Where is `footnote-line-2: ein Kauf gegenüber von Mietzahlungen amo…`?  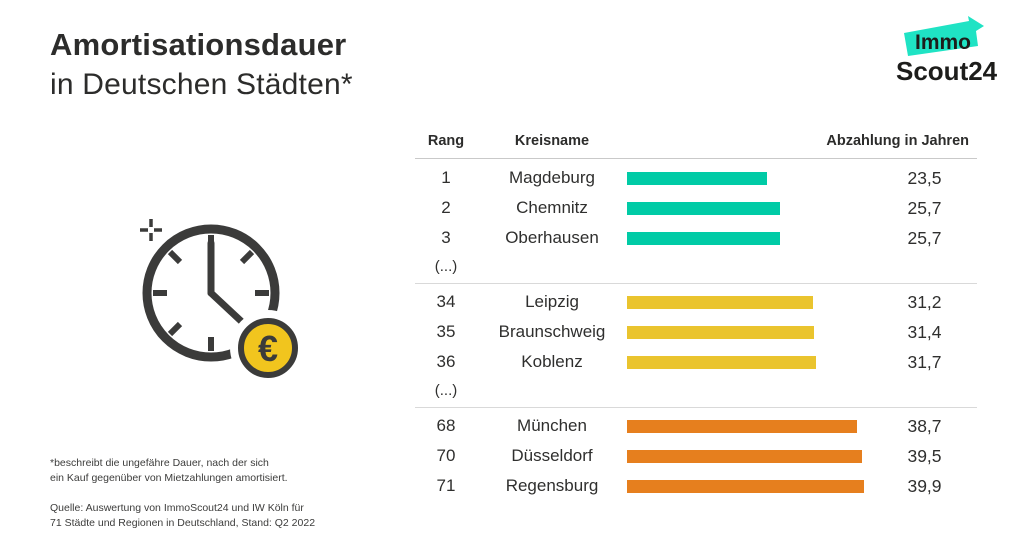
footnote-line-2: ein Kauf gegenüber von Mietzahlungen amo… is located at coordinates (169, 478).